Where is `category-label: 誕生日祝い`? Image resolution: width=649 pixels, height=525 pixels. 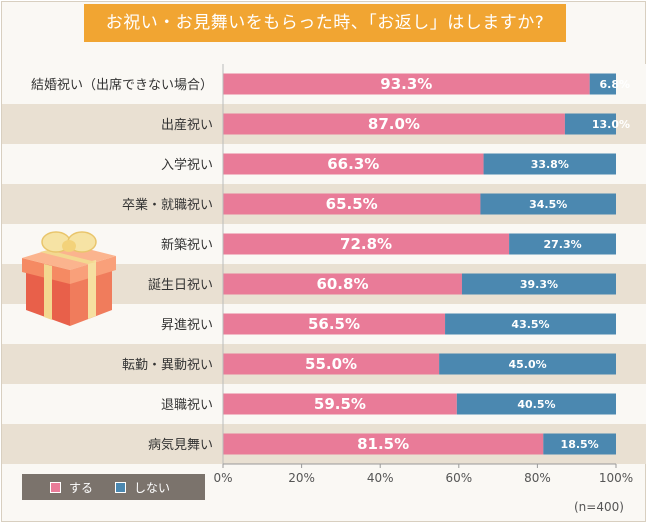 category-label: 誕生日祝い is located at coordinates (180, 285).